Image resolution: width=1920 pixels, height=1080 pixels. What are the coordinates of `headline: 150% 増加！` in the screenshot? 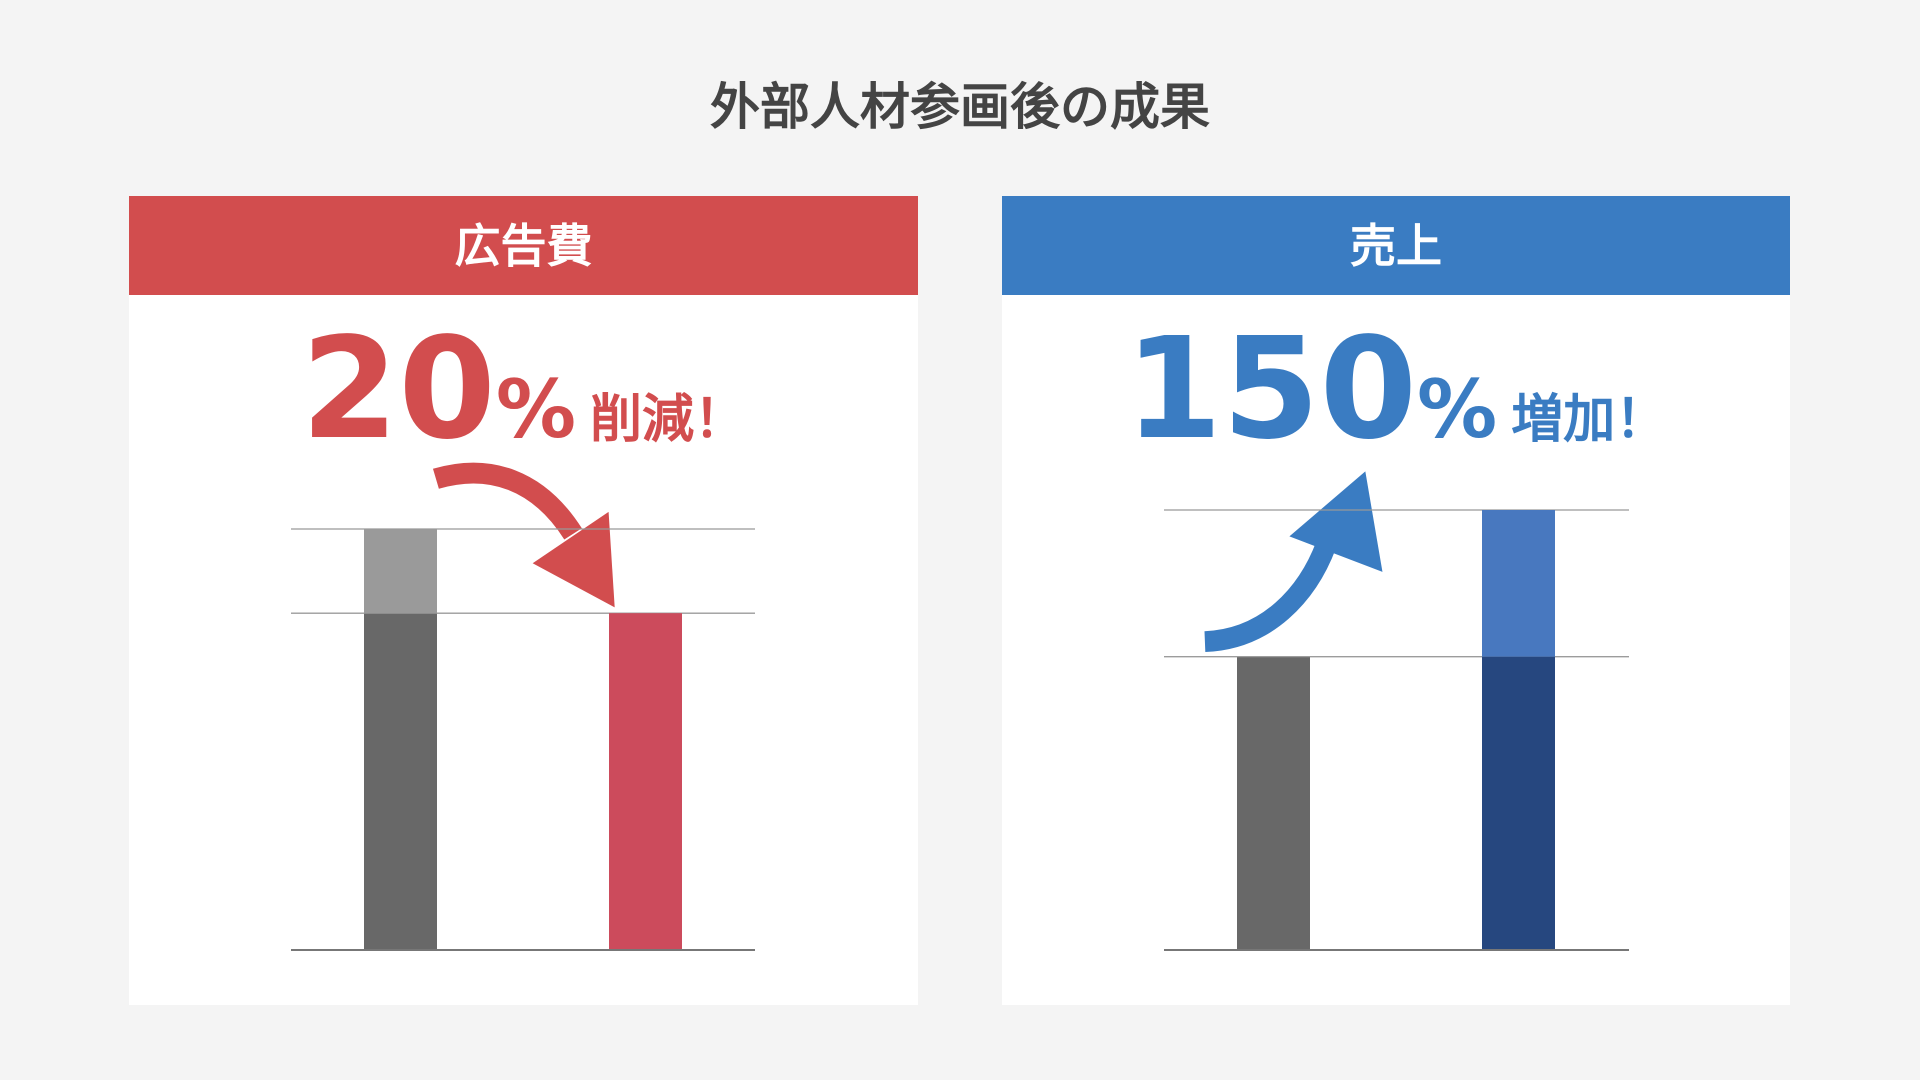 It's located at (1396, 389).